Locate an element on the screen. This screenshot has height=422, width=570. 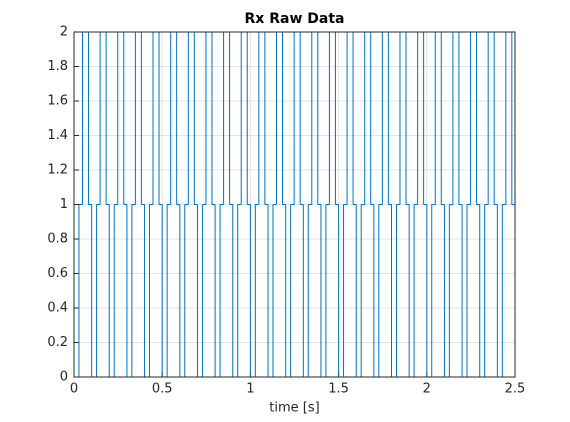
x-tick-label: 1 is located at coordinates (250, 389).